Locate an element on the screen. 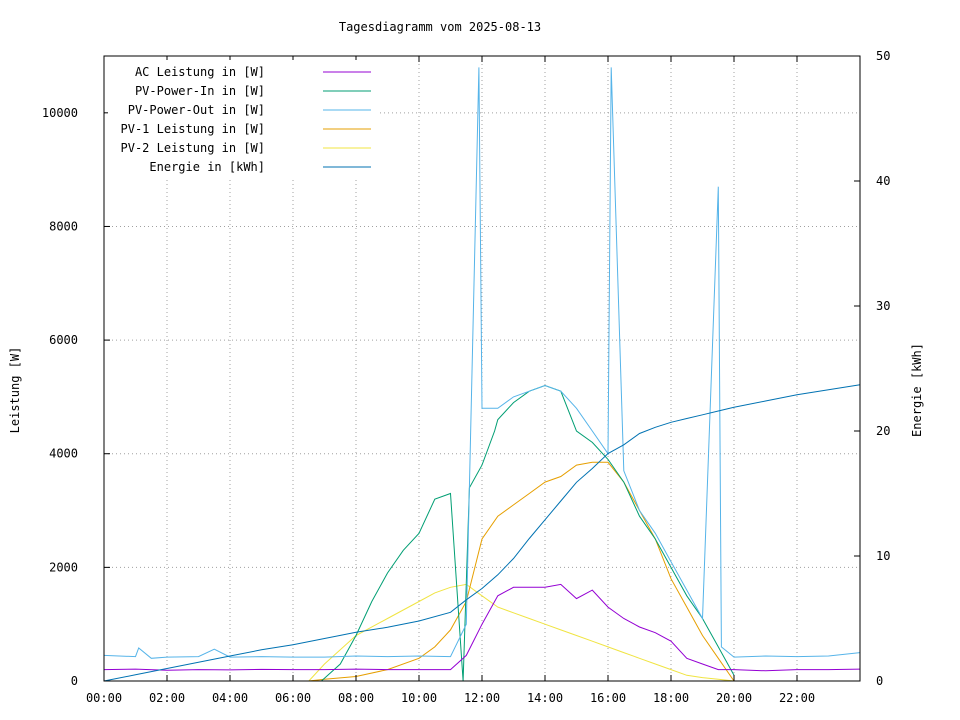 This screenshot has height=720, width=960. x-tick-label: 20:00 is located at coordinates (734, 698).